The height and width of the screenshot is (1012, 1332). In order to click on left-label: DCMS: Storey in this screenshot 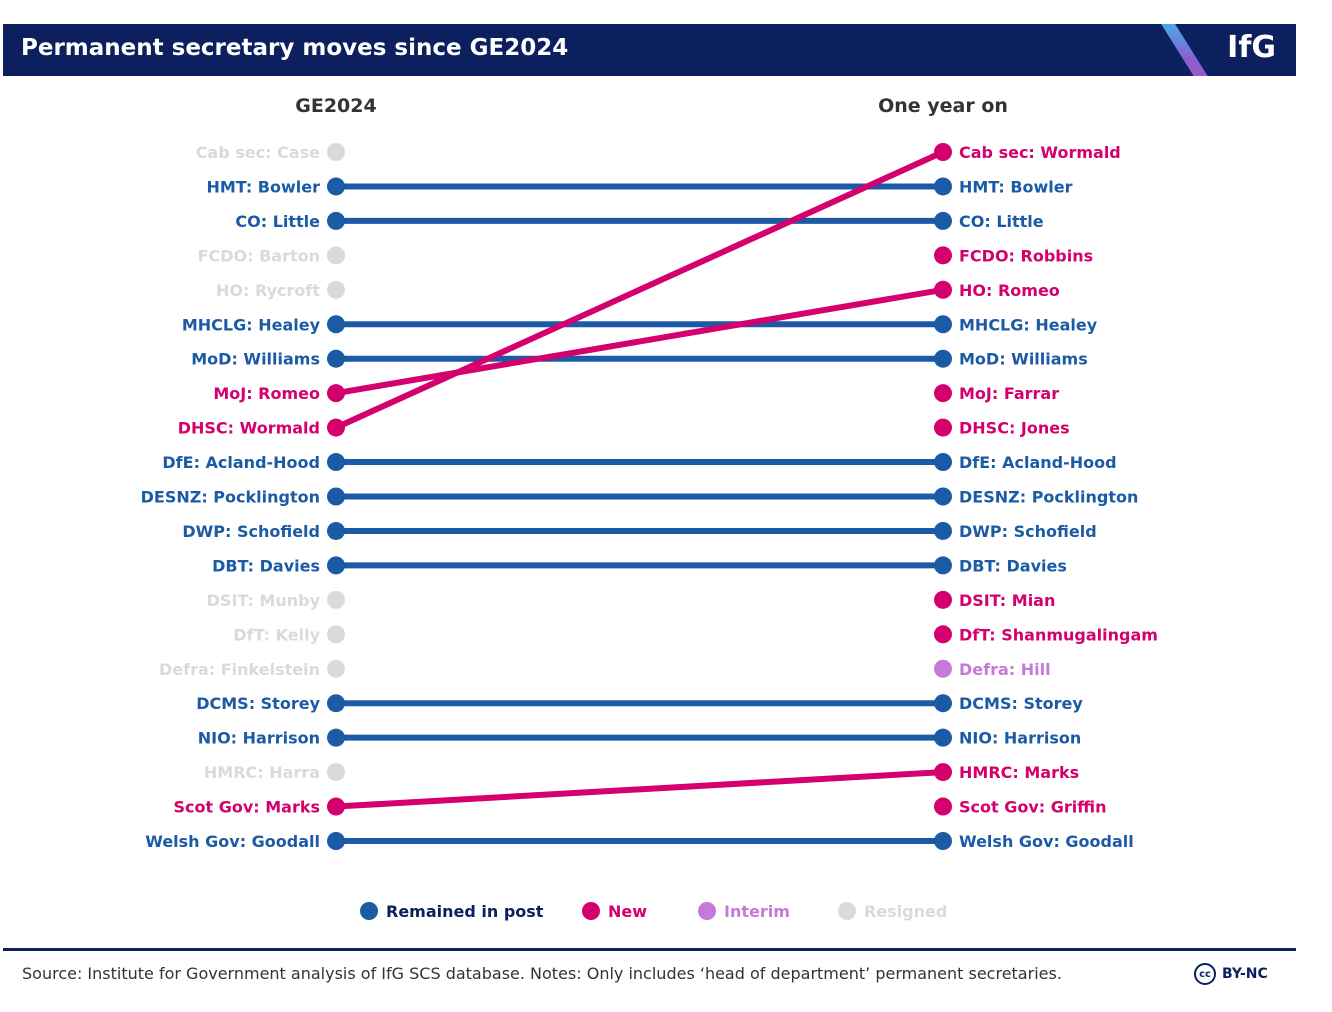, I will do `click(258, 703)`.